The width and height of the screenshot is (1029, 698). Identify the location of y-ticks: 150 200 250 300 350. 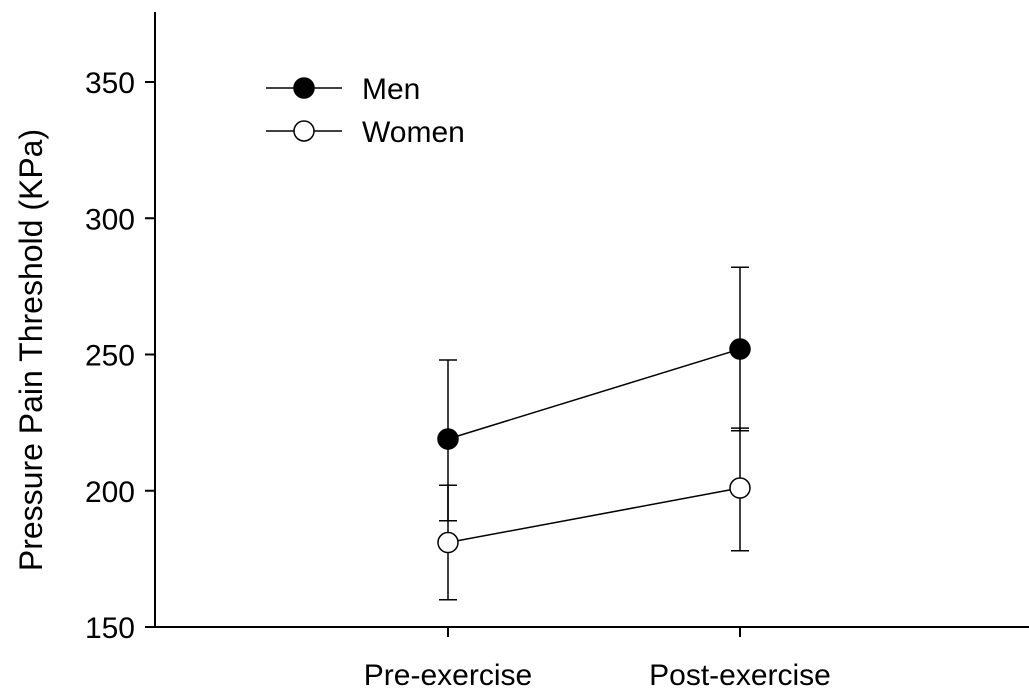
(120, 356).